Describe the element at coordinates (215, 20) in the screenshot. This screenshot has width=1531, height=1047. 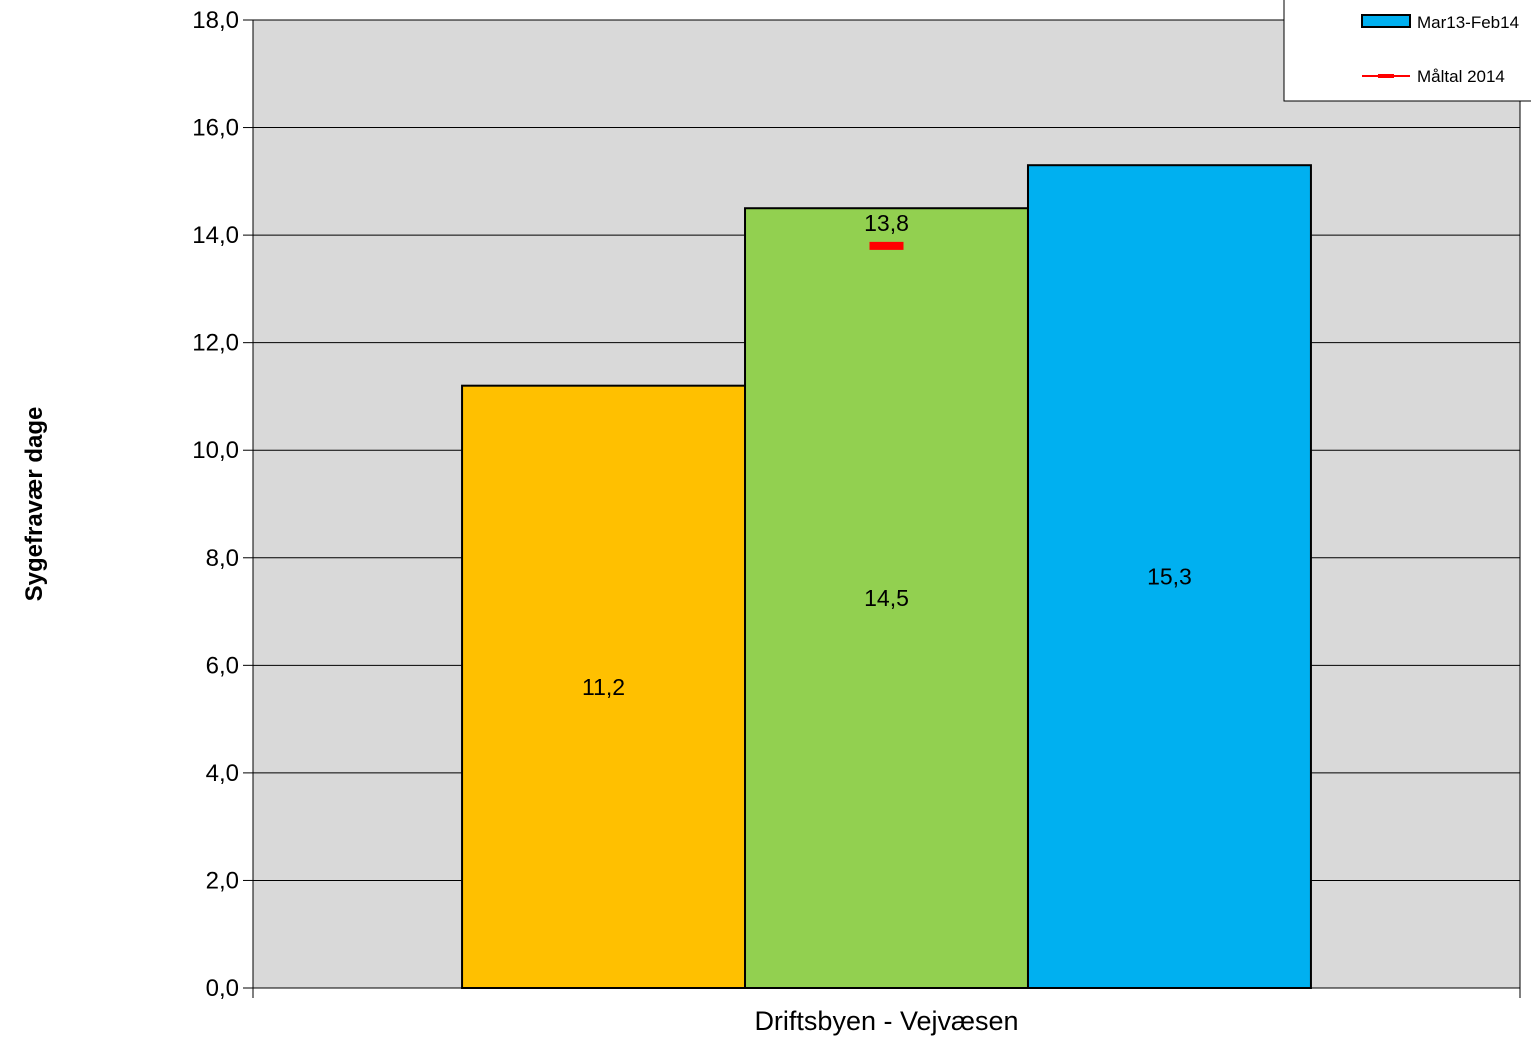
I see `y-tick-label: 18,0` at that location.